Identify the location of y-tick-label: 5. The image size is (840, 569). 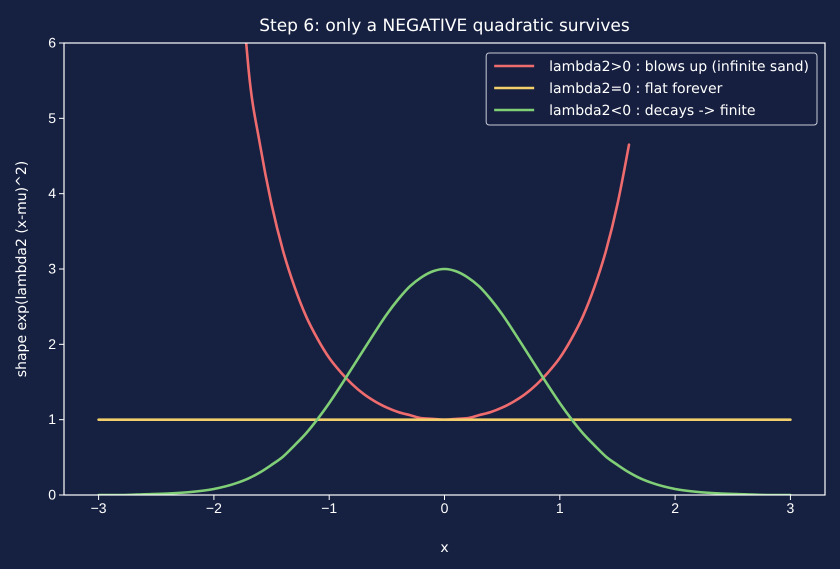
(52, 118).